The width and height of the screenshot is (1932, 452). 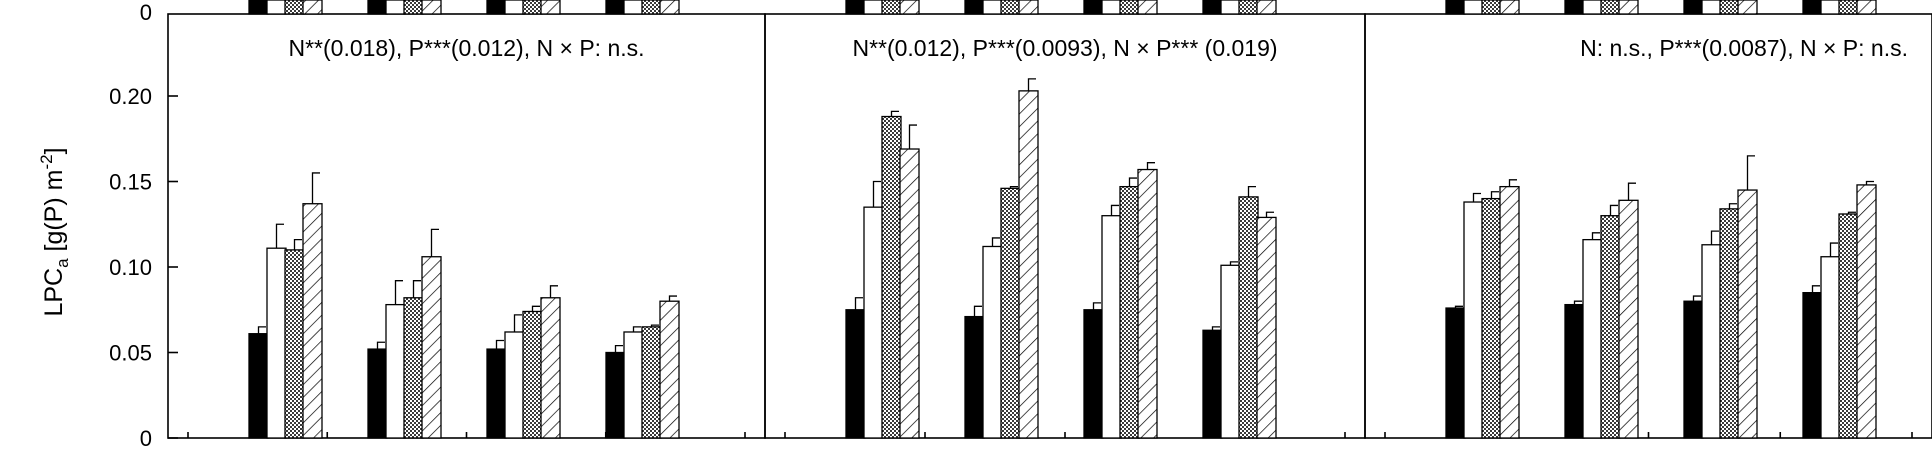 I want to click on panel-annotation: N**(0.018), P***(0.012), N × P: n.s., so click(x=466, y=48).